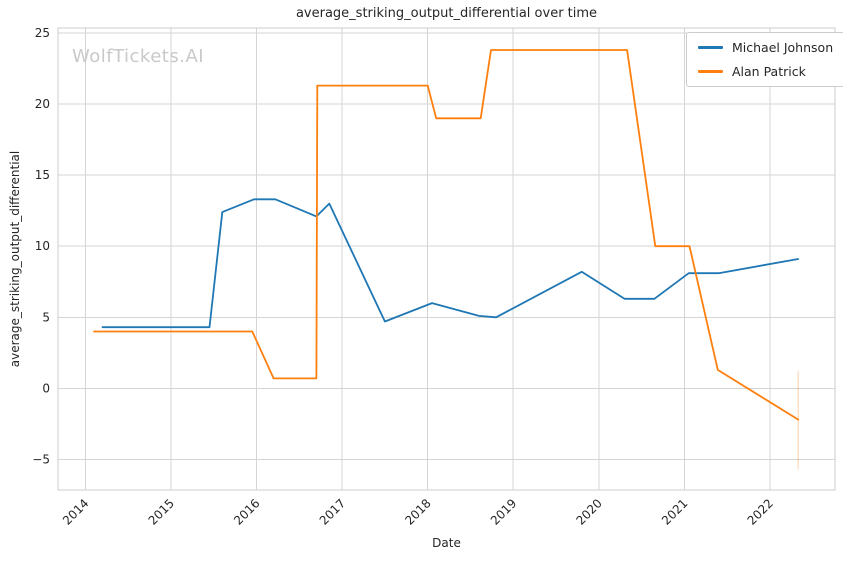 This screenshot has width=843, height=561. What do you see at coordinates (42, 246) in the screenshot?
I see `y-tick-label: 10` at bounding box center [42, 246].